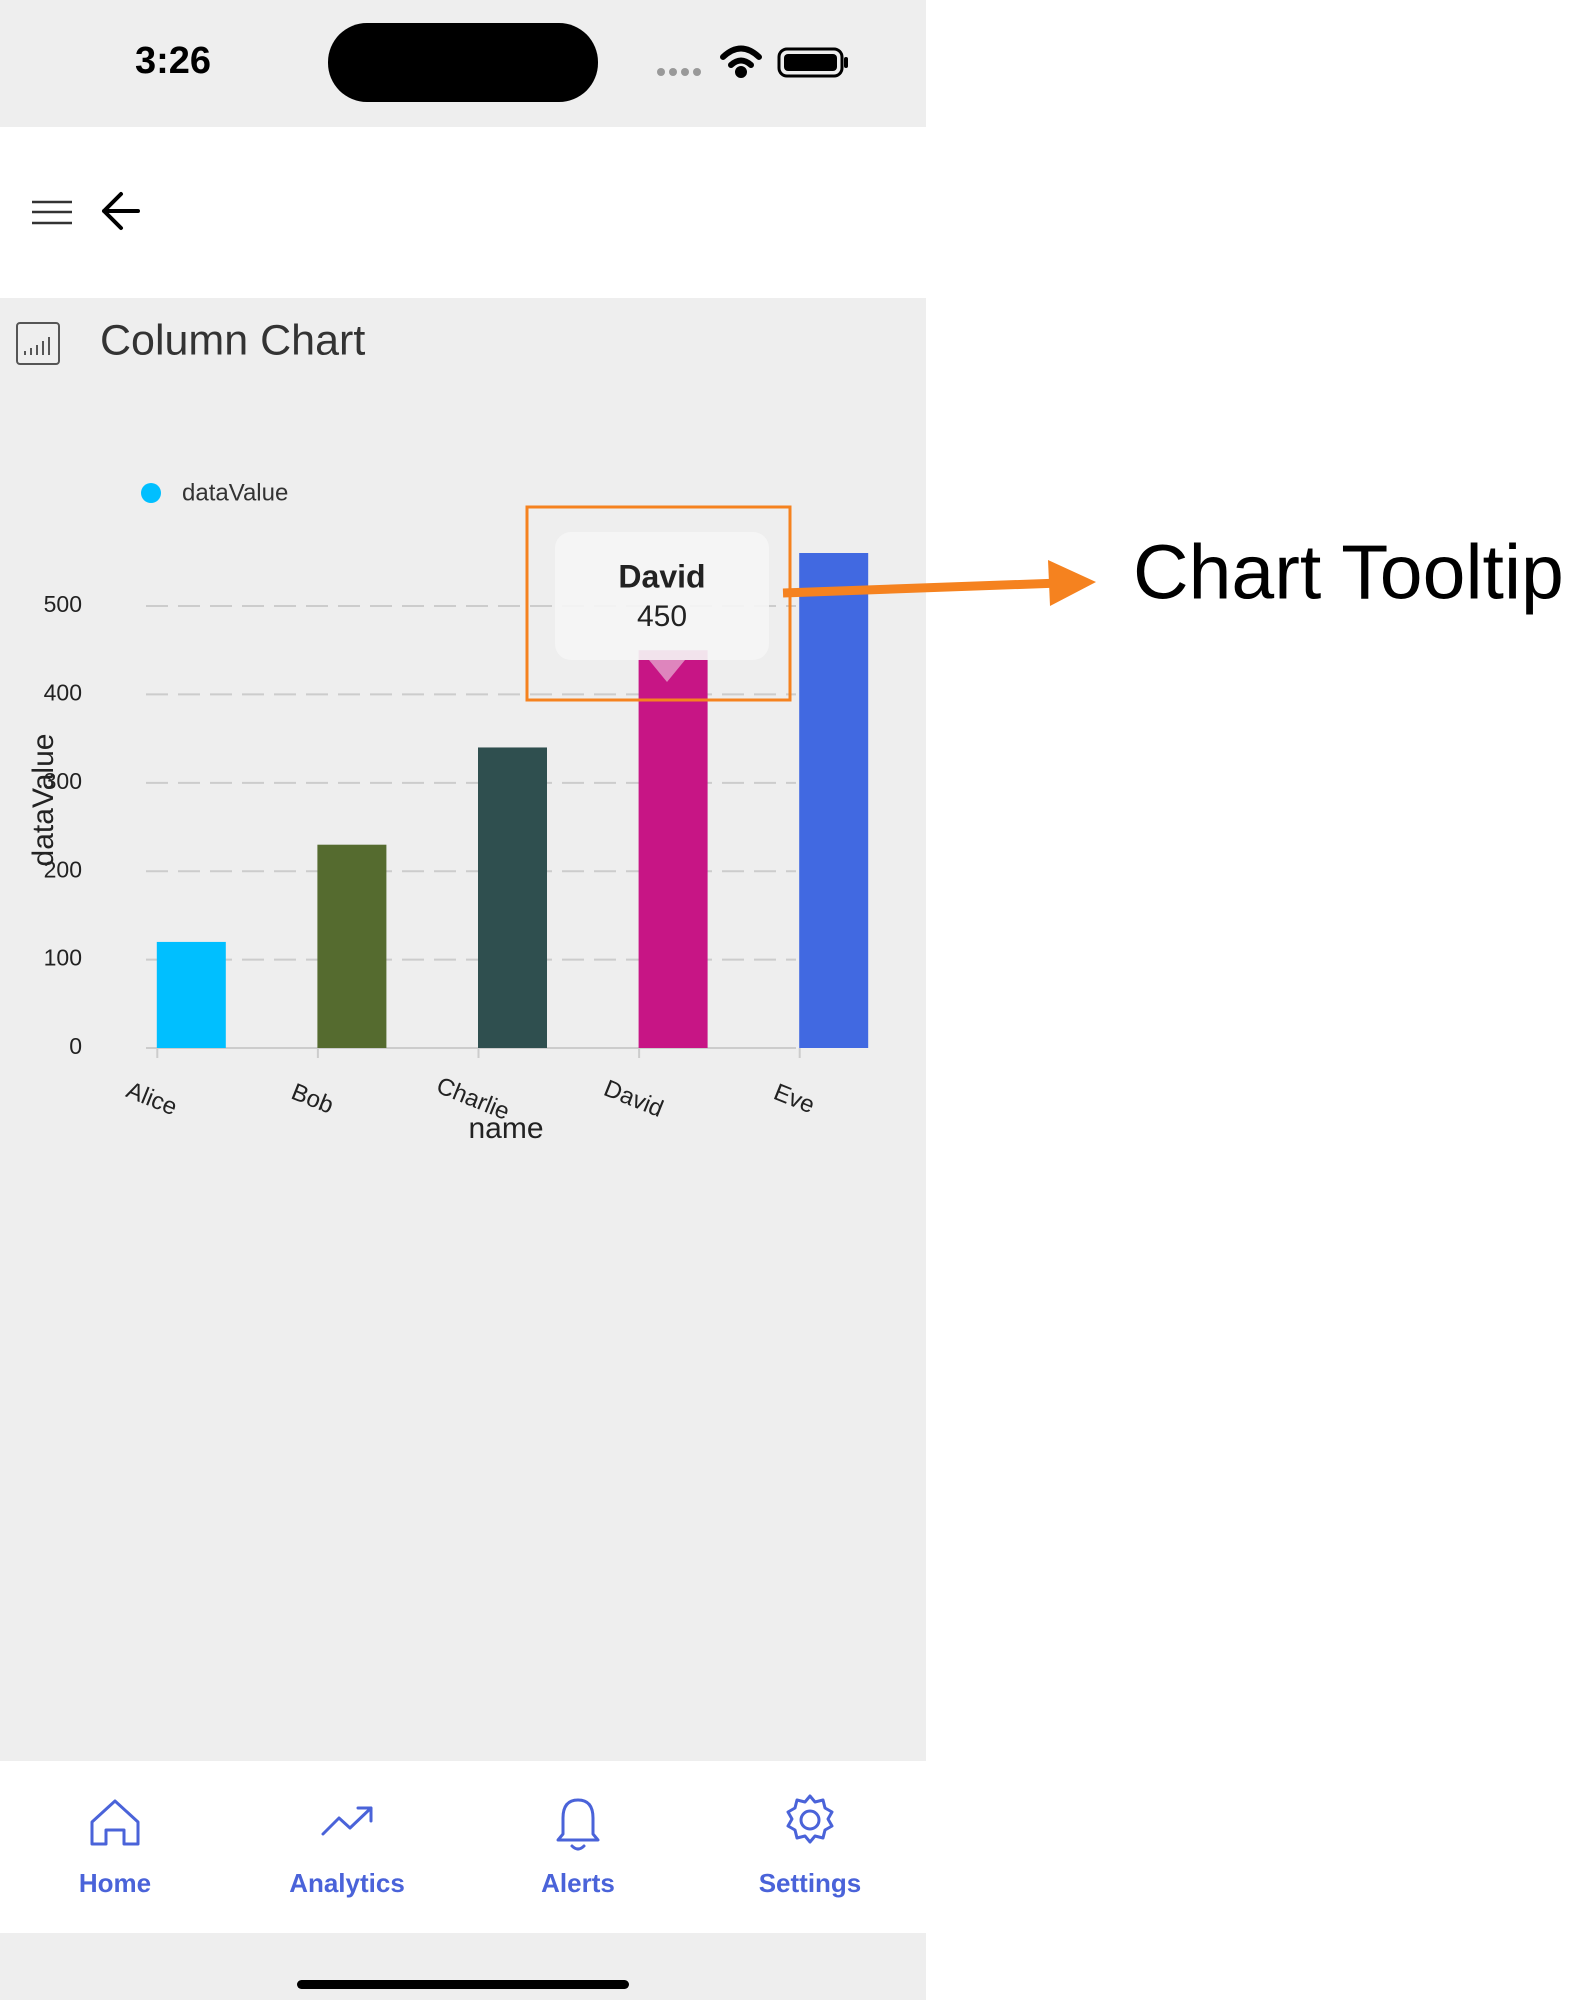  I want to click on menu-button, so click(52, 212).